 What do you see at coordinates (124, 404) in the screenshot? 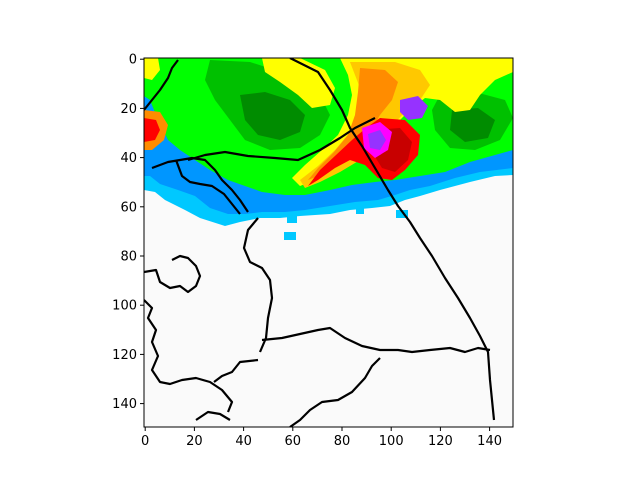
I see `y-tick-label: 140` at bounding box center [124, 404].